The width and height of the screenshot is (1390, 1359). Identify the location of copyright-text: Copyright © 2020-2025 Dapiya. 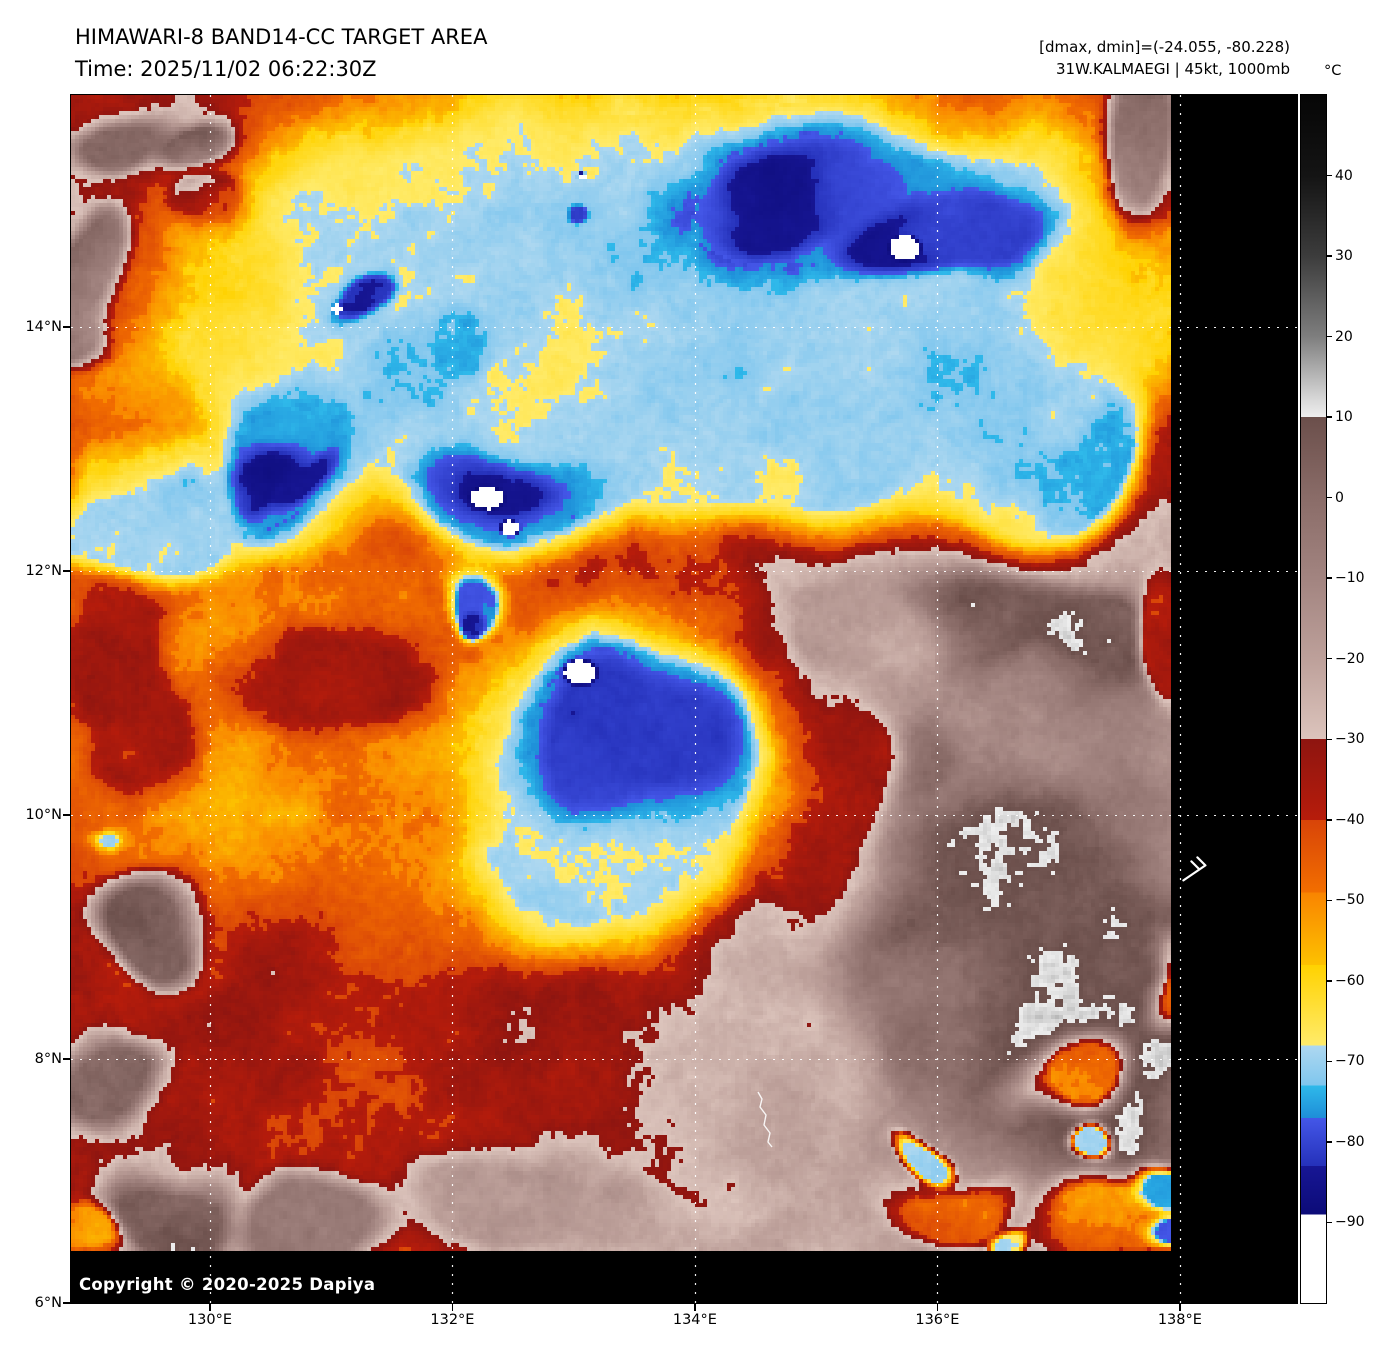
(227, 1284).